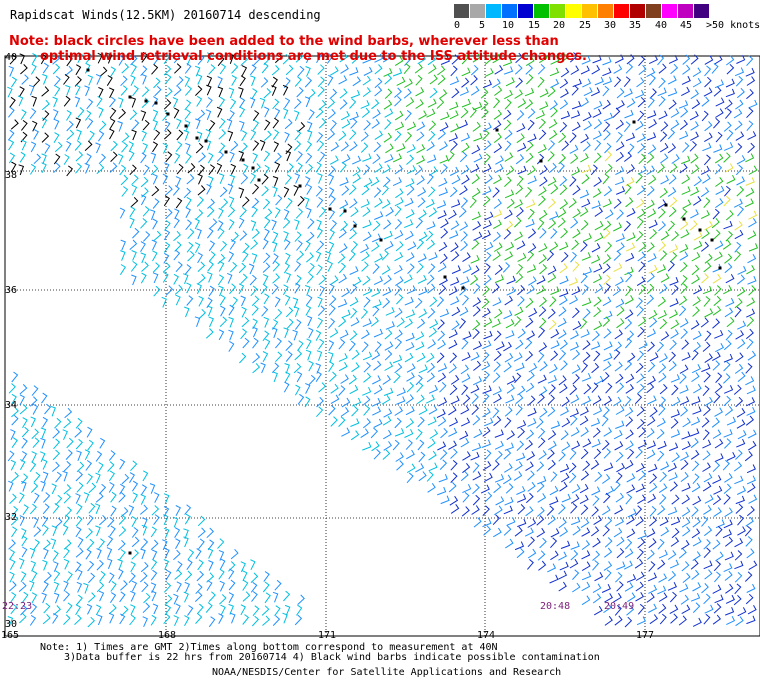  What do you see at coordinates (684, 219) in the screenshot?
I see `contamination-dot` at bounding box center [684, 219].